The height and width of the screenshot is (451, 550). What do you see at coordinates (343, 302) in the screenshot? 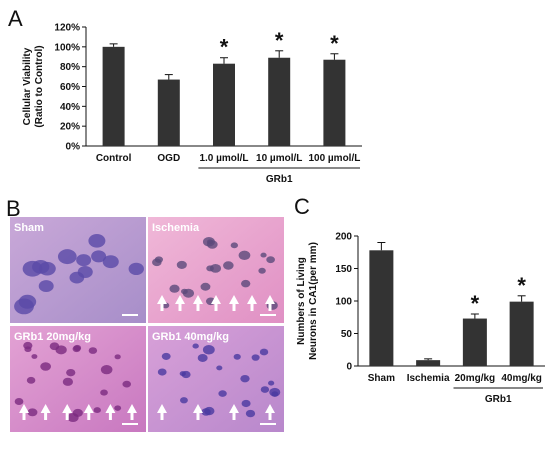
I see `y-tick-label: 100` at bounding box center [343, 302].